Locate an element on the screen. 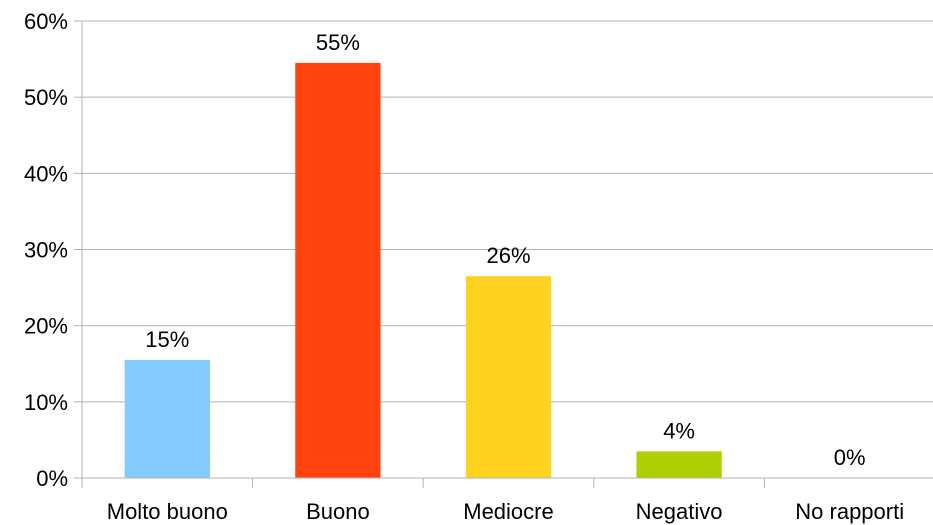 This screenshot has width=933, height=525. category-label: Negativo is located at coordinates (679, 511).